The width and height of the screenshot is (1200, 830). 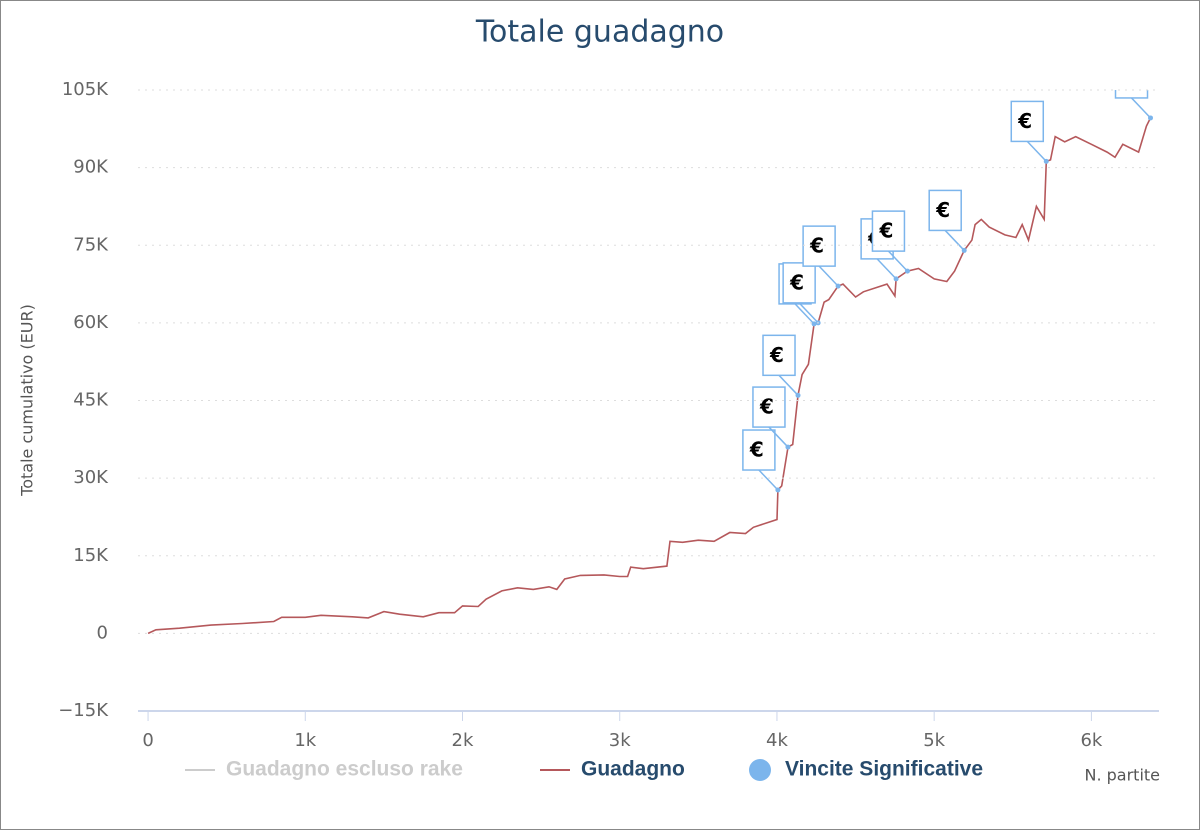 What do you see at coordinates (777, 740) in the screenshot?
I see `x-tick-label: 4k` at bounding box center [777, 740].